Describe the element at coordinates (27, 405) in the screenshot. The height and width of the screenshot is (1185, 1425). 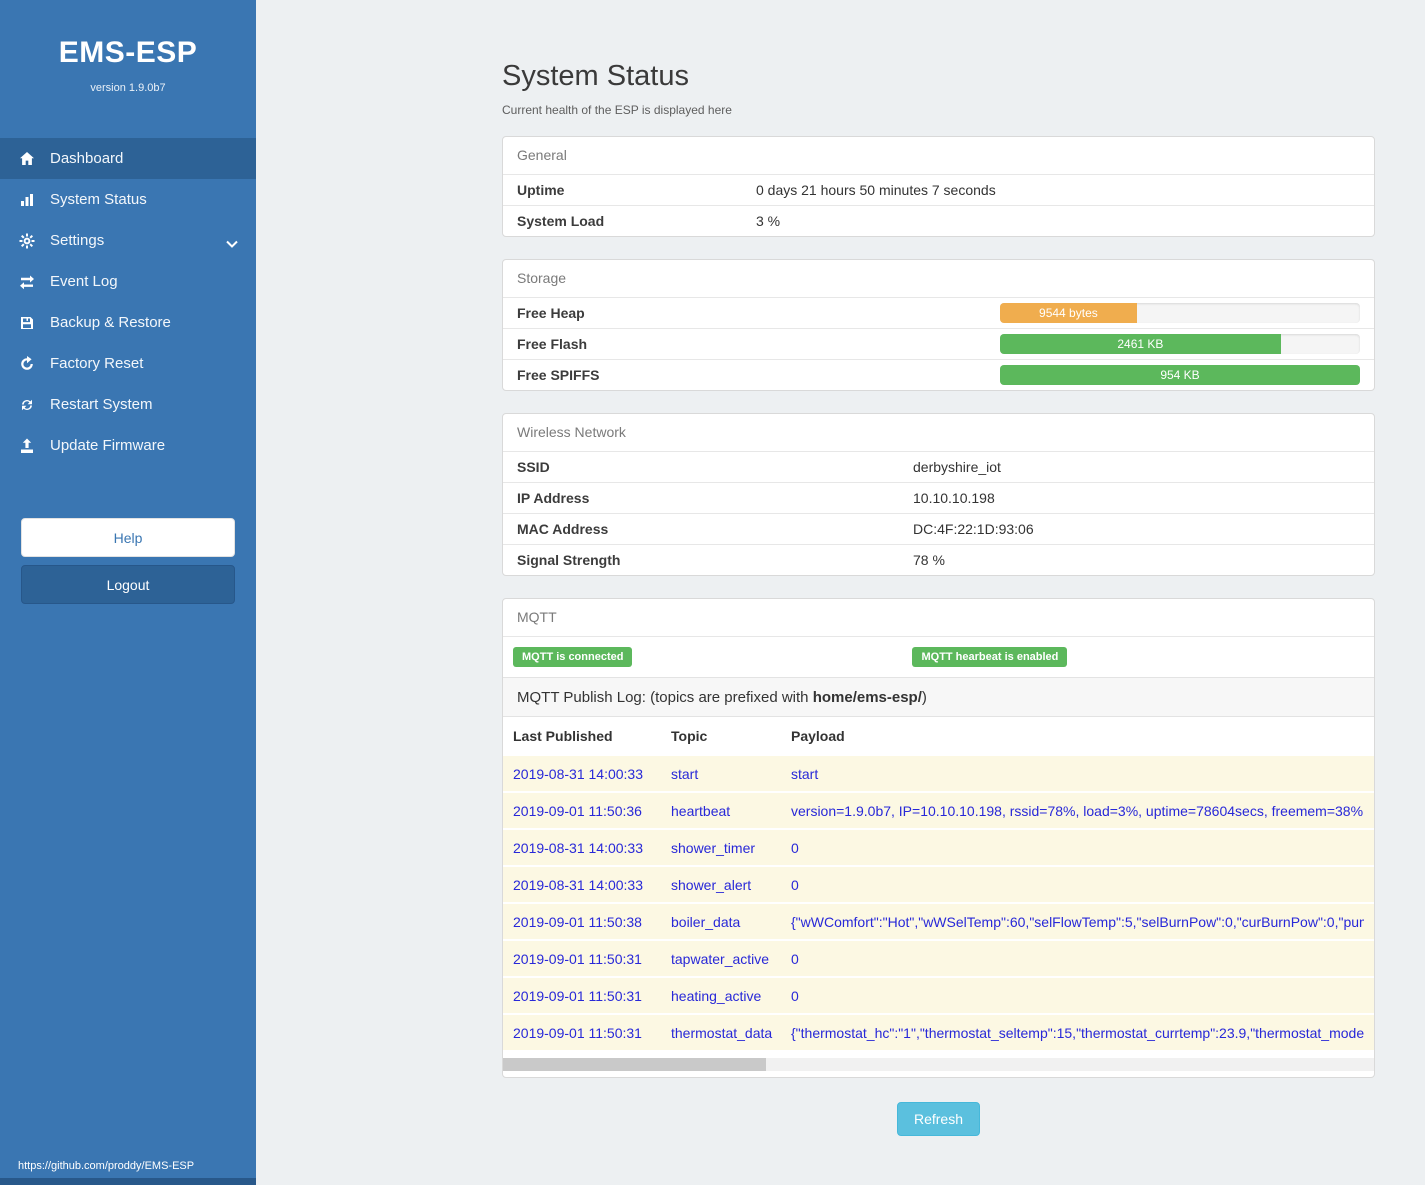
I see `restart-icon` at that location.